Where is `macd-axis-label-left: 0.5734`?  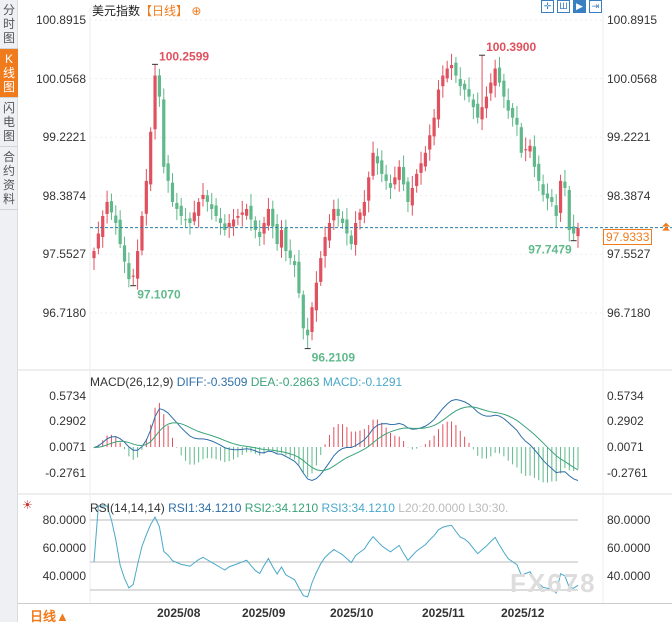
macd-axis-label-left: 0.5734 is located at coordinates (67, 395).